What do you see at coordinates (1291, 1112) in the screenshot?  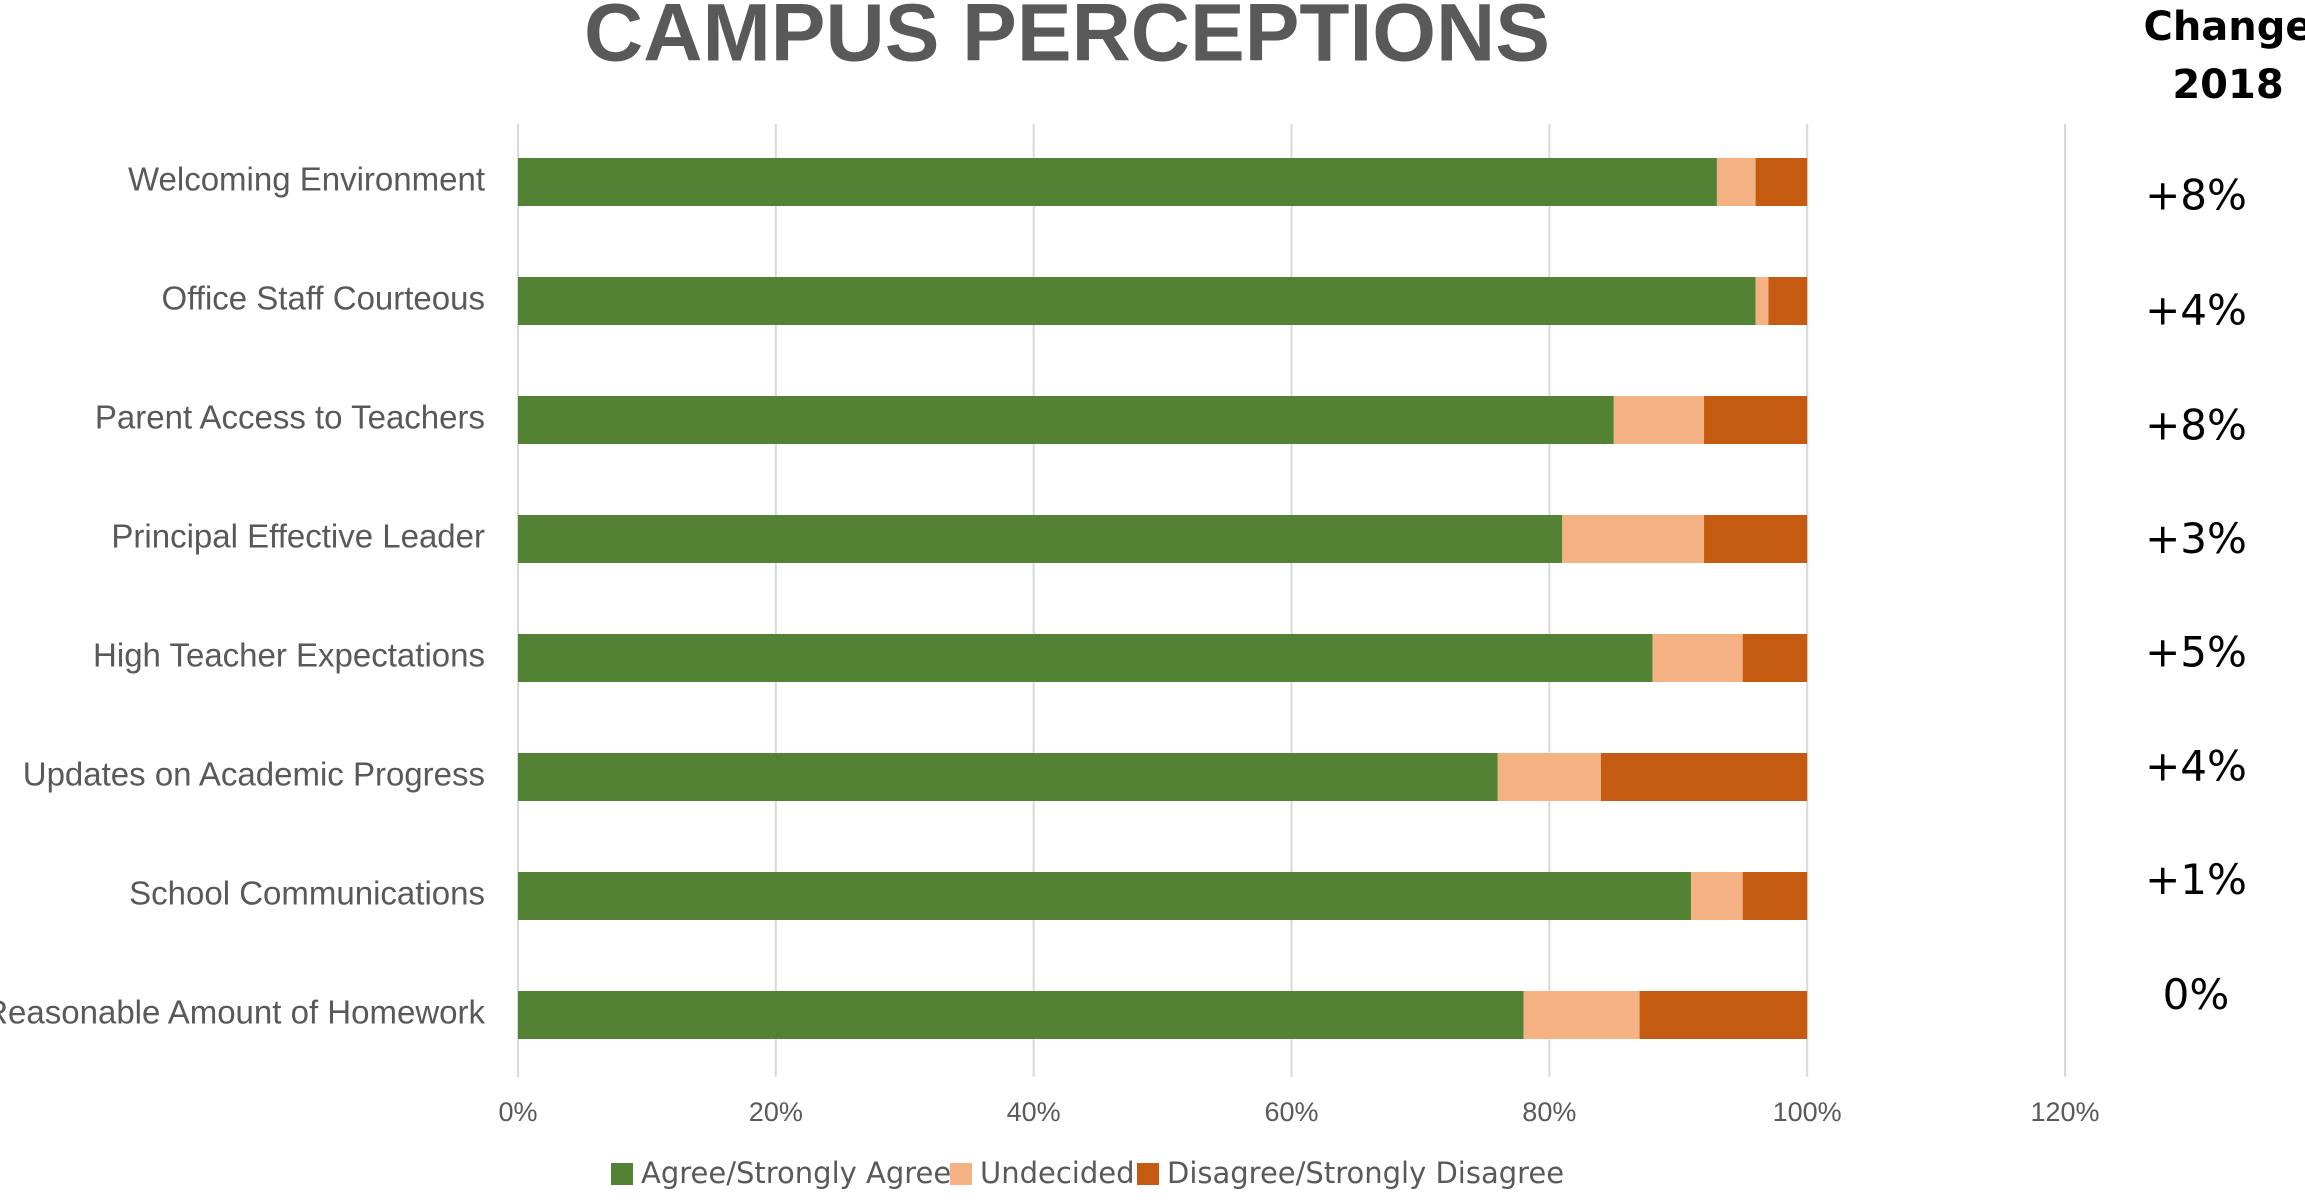 I see `x-tick-label: 60%` at bounding box center [1291, 1112].